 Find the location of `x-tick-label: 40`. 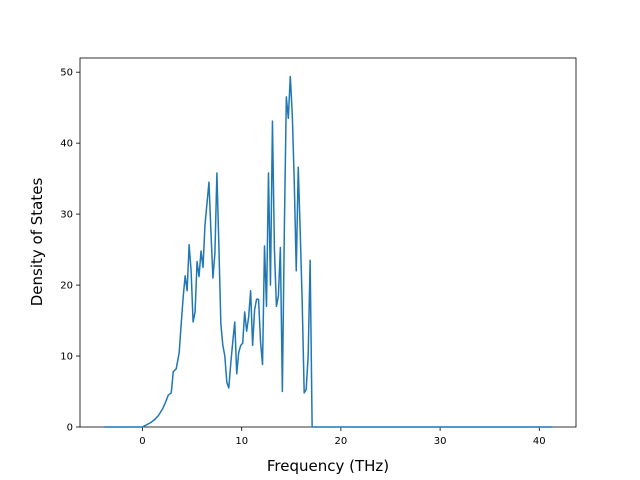

x-tick-label: 40 is located at coordinates (539, 441).